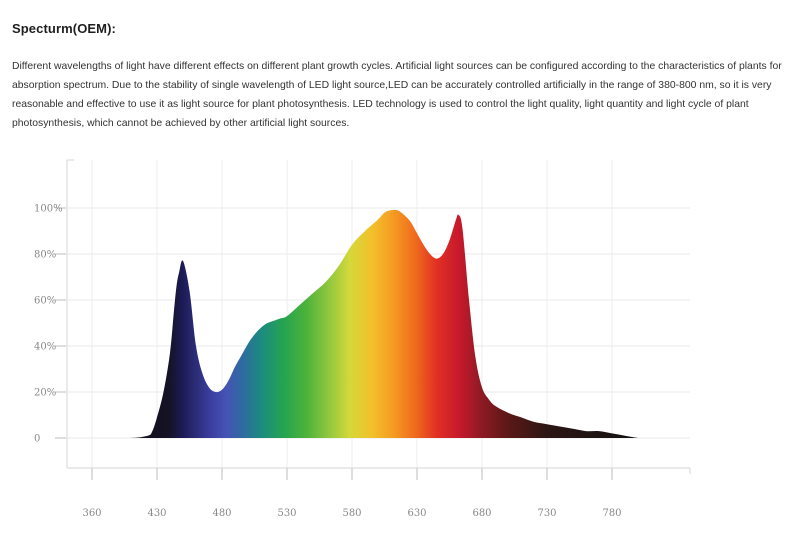 This screenshot has height=538, width=800. I want to click on x-tick-label: 580, so click(351, 513).